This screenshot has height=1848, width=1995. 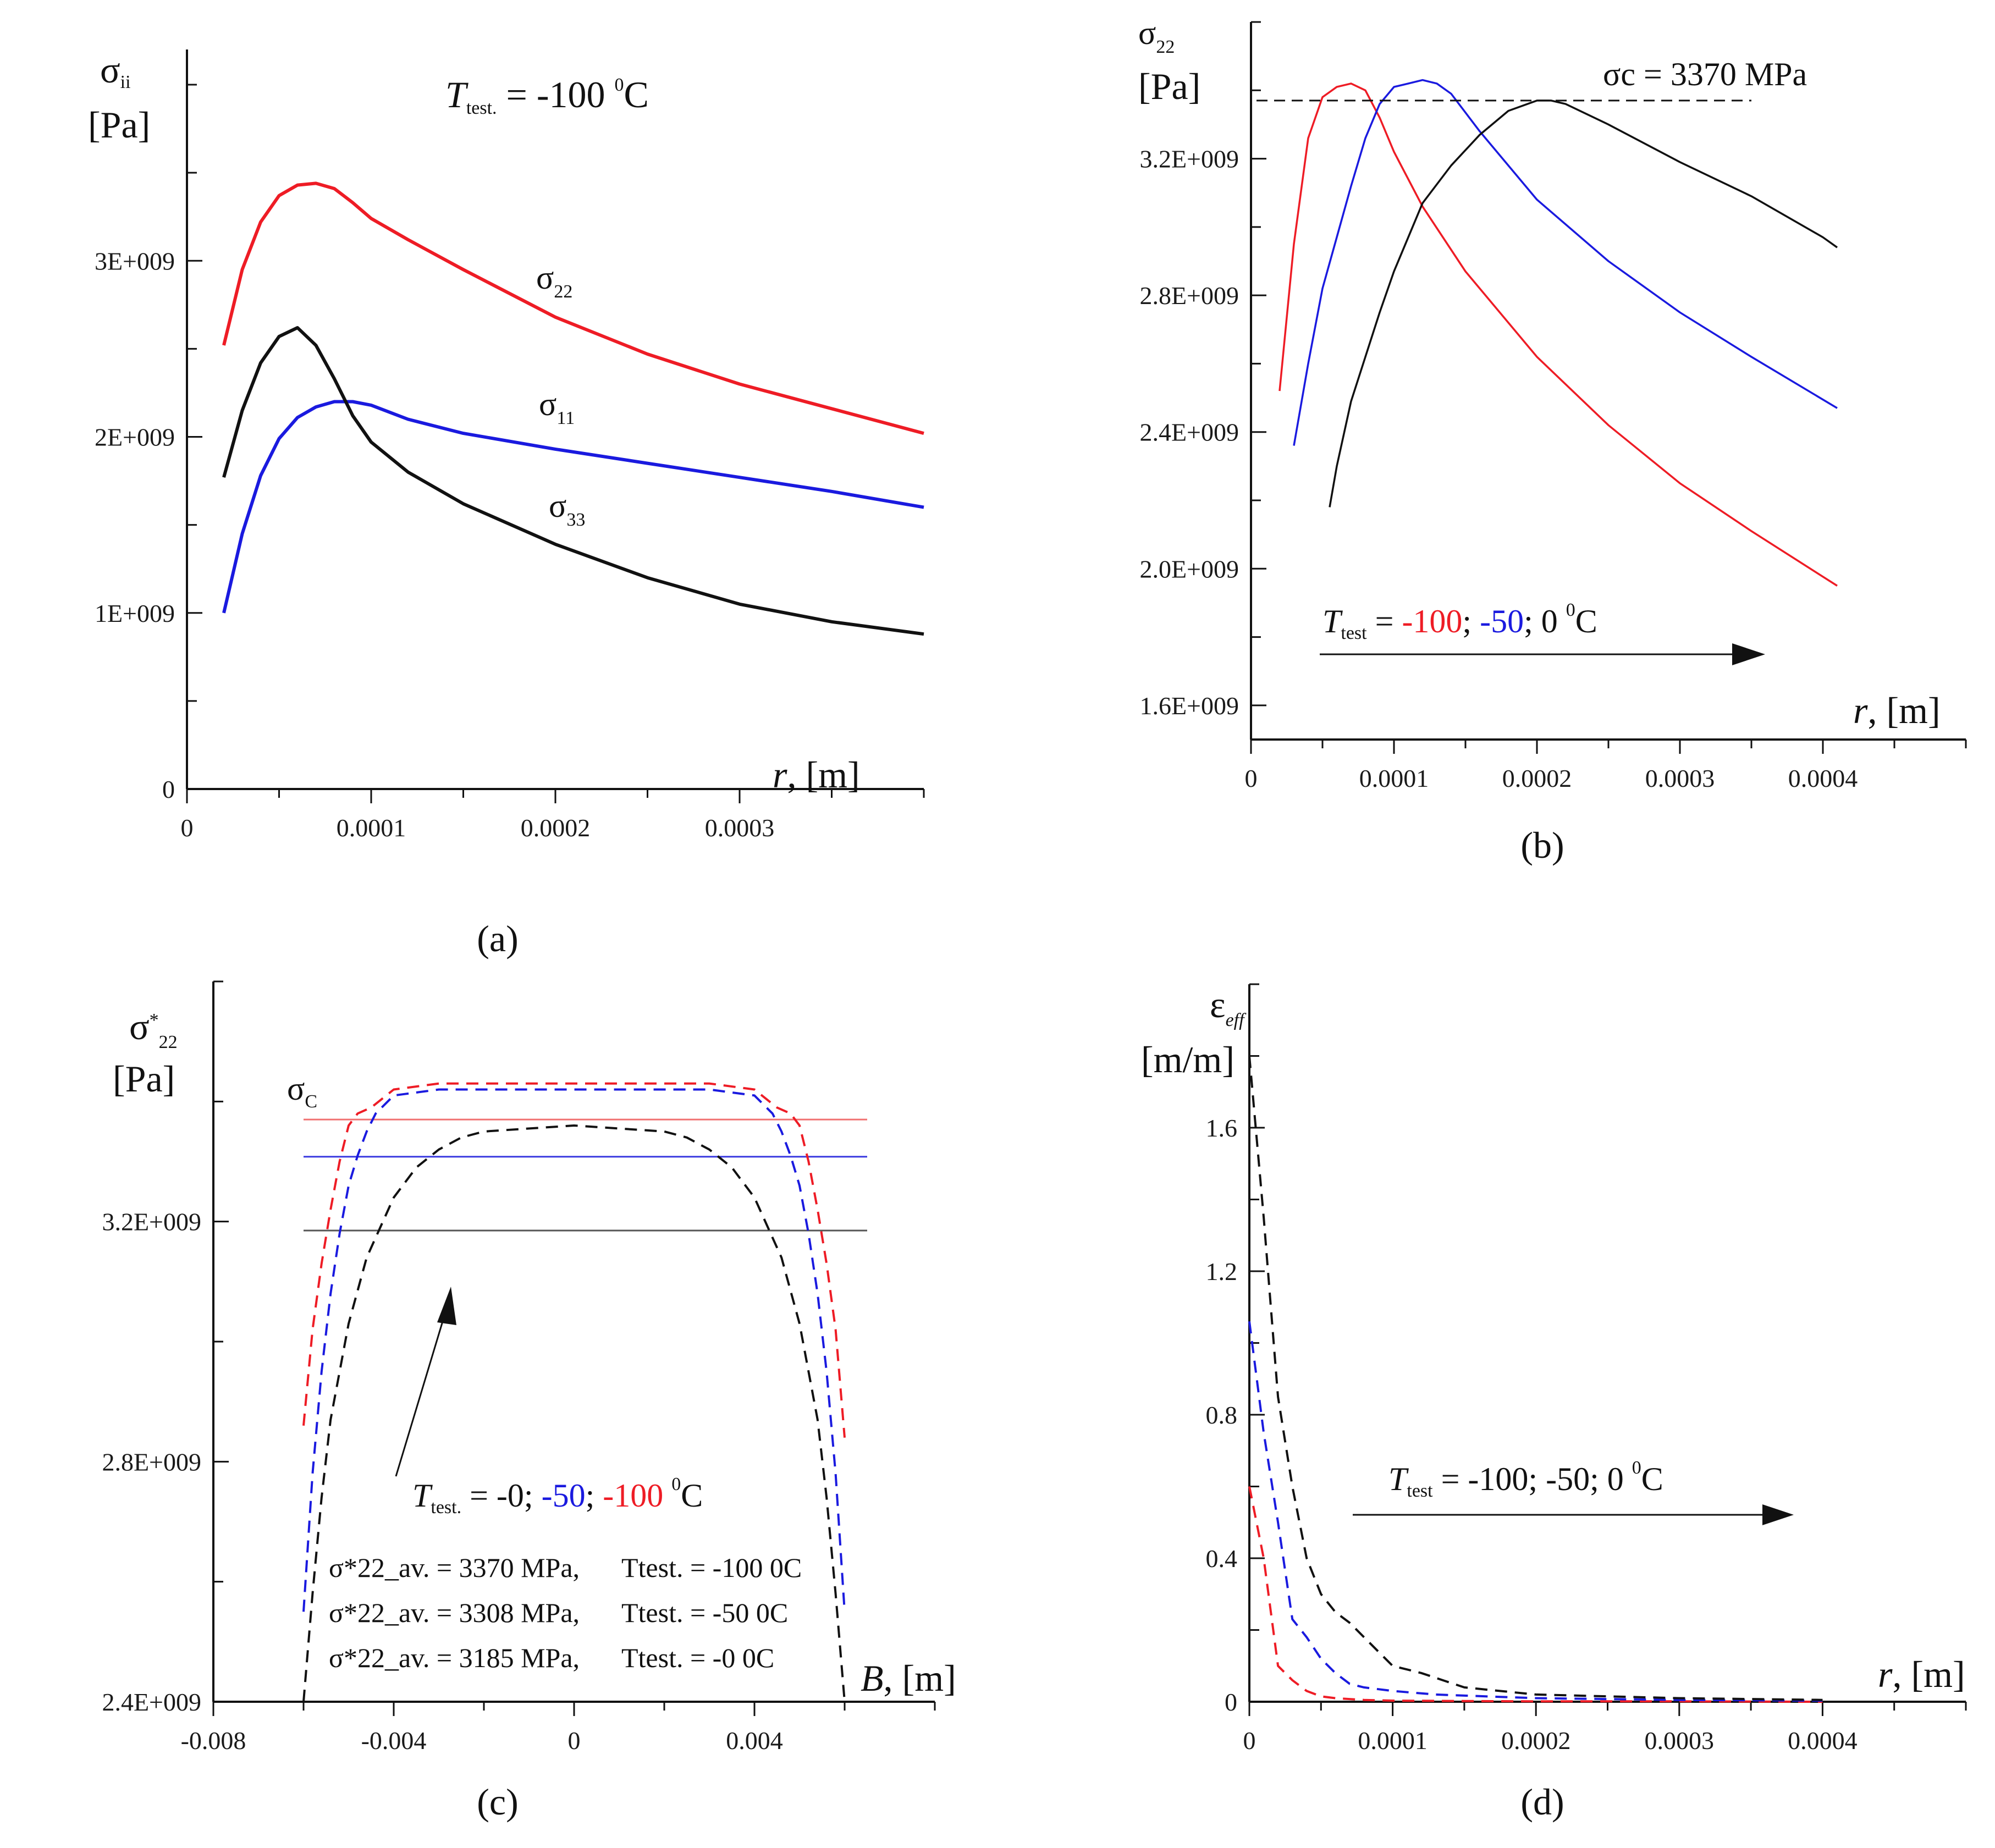 I want to click on y-tick-label: 1E+009, so click(x=135, y=613).